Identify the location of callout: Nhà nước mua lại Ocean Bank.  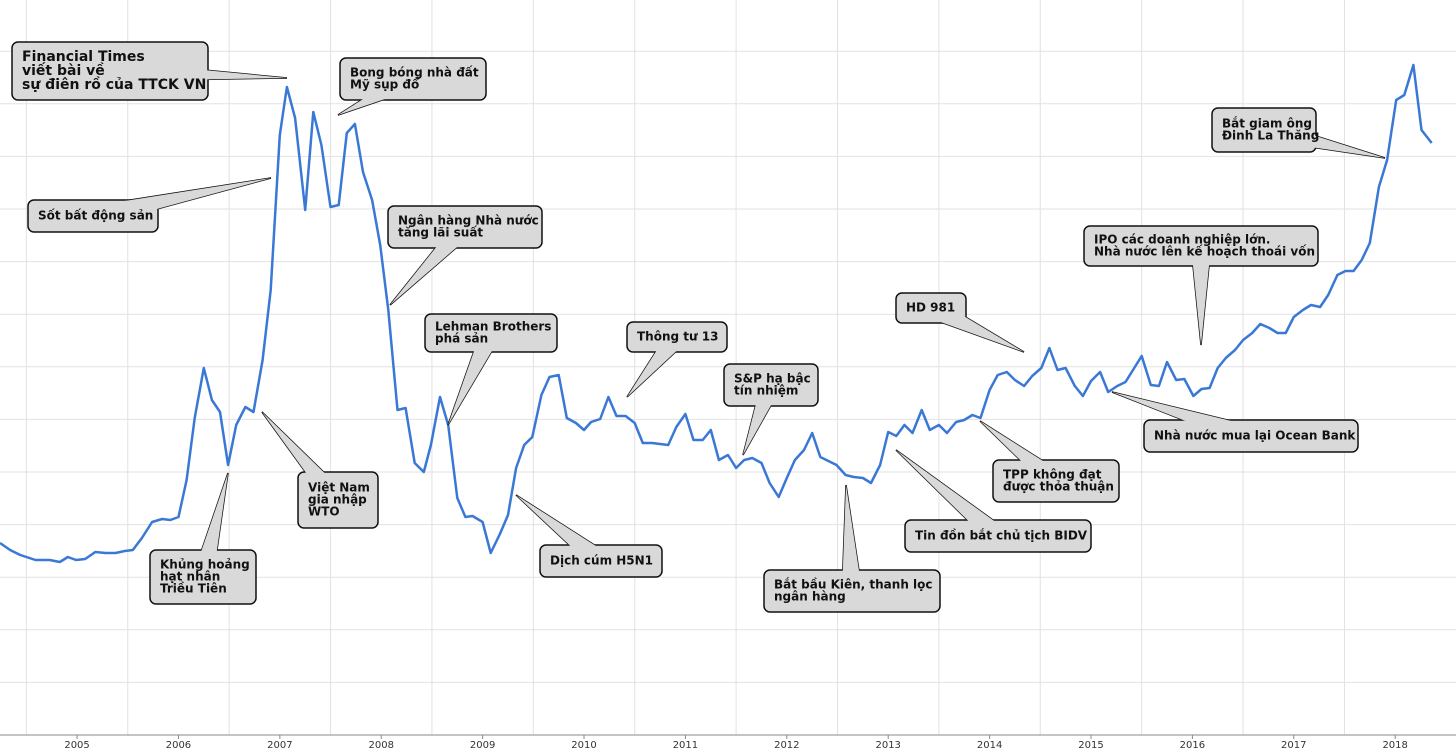
(1235, 422).